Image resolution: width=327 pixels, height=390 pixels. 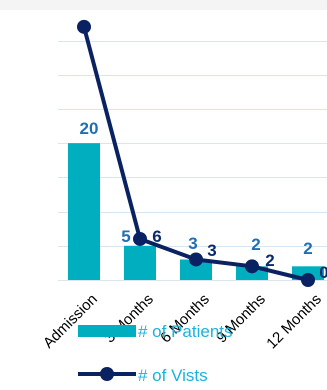 What do you see at coordinates (323, 272) in the screenshot?
I see `data-label-visits: 0` at bounding box center [323, 272].